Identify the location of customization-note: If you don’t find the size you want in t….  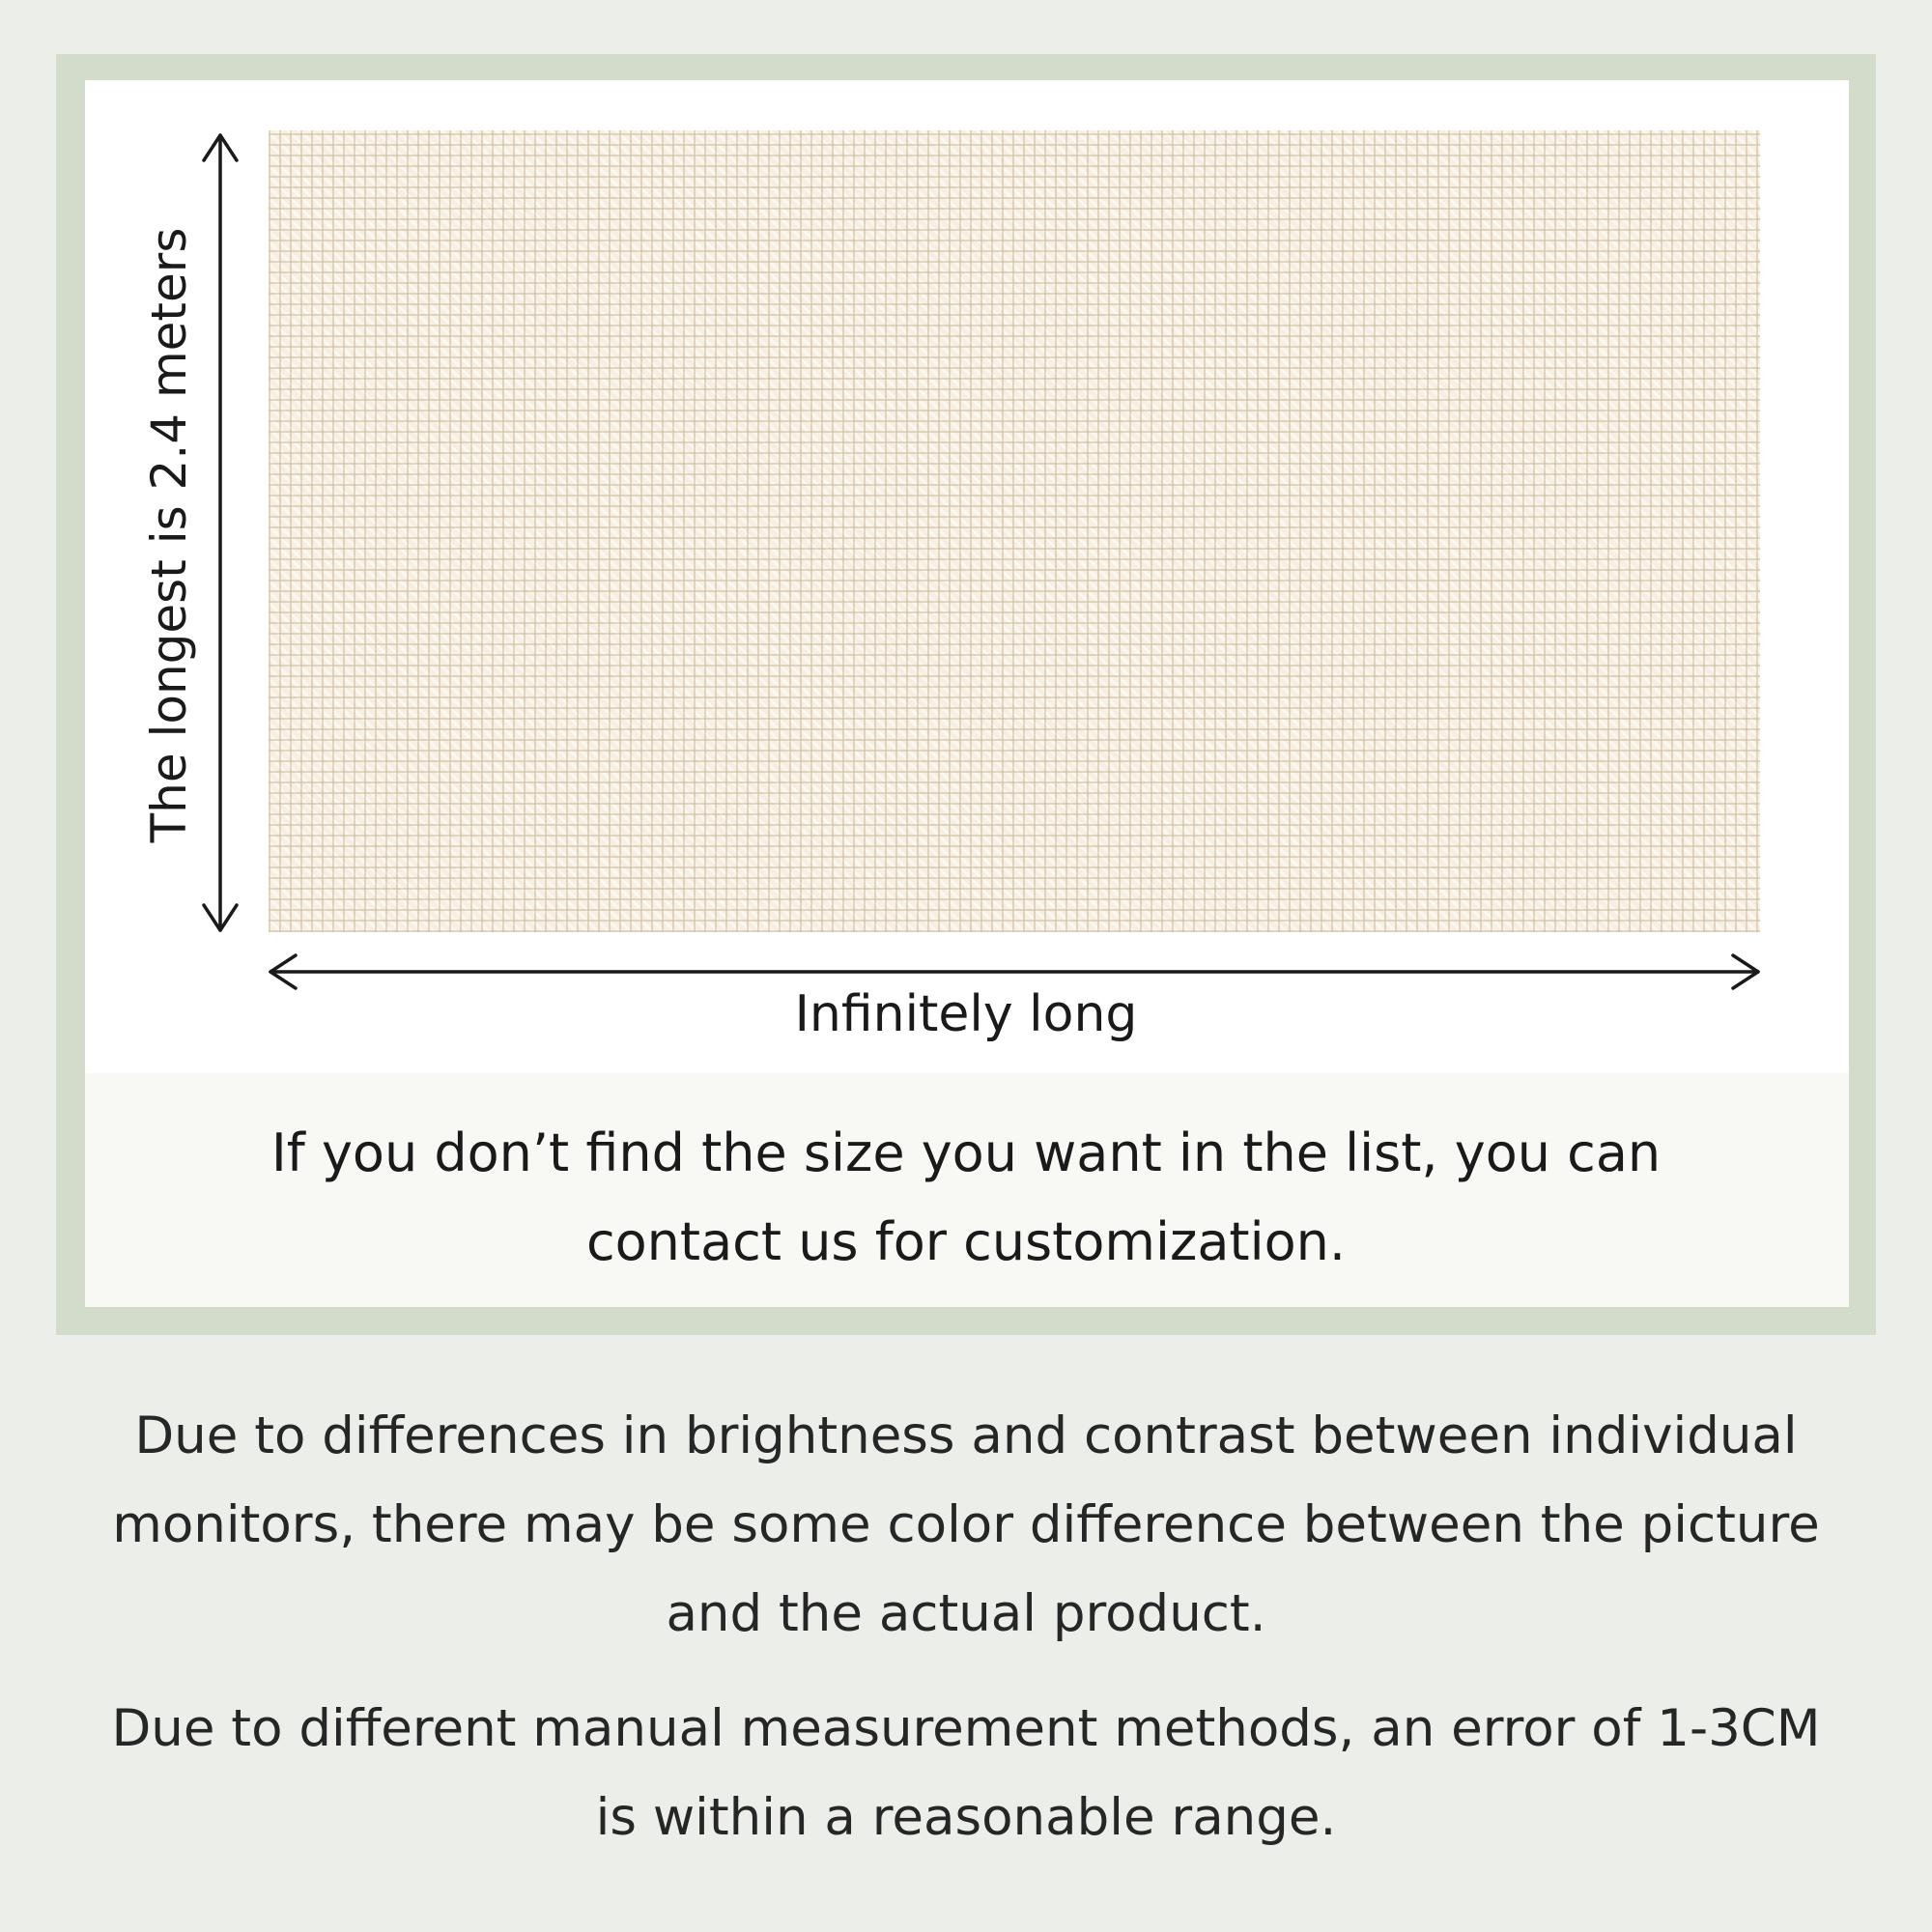
(966, 1197).